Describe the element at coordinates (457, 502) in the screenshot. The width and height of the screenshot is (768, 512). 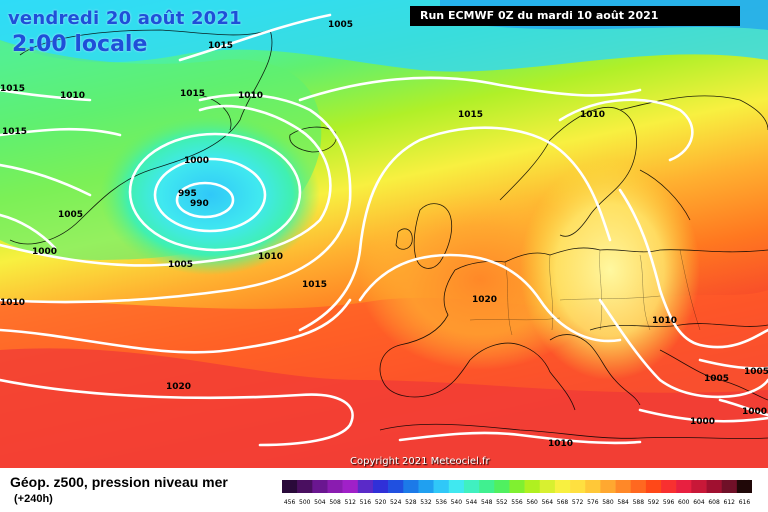
I see `scale-tick-label: 540` at that location.